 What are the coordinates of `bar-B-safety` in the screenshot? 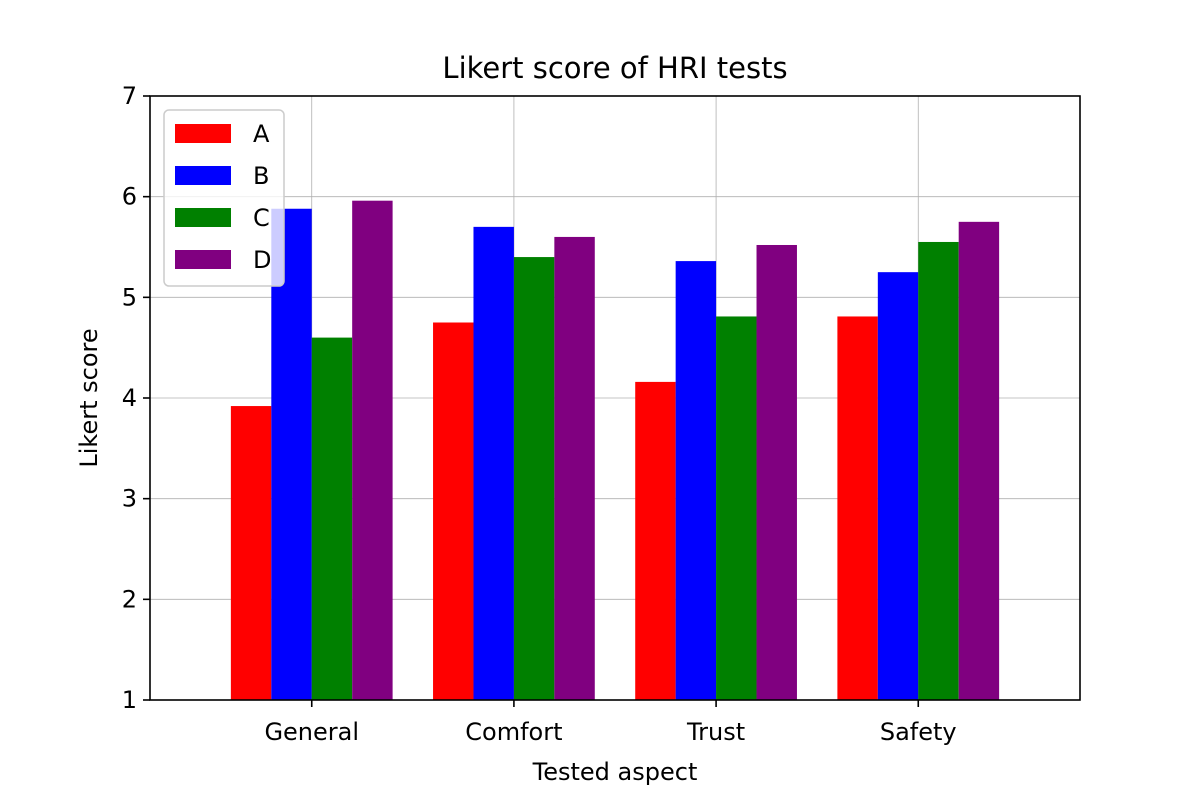 It's located at (898, 486).